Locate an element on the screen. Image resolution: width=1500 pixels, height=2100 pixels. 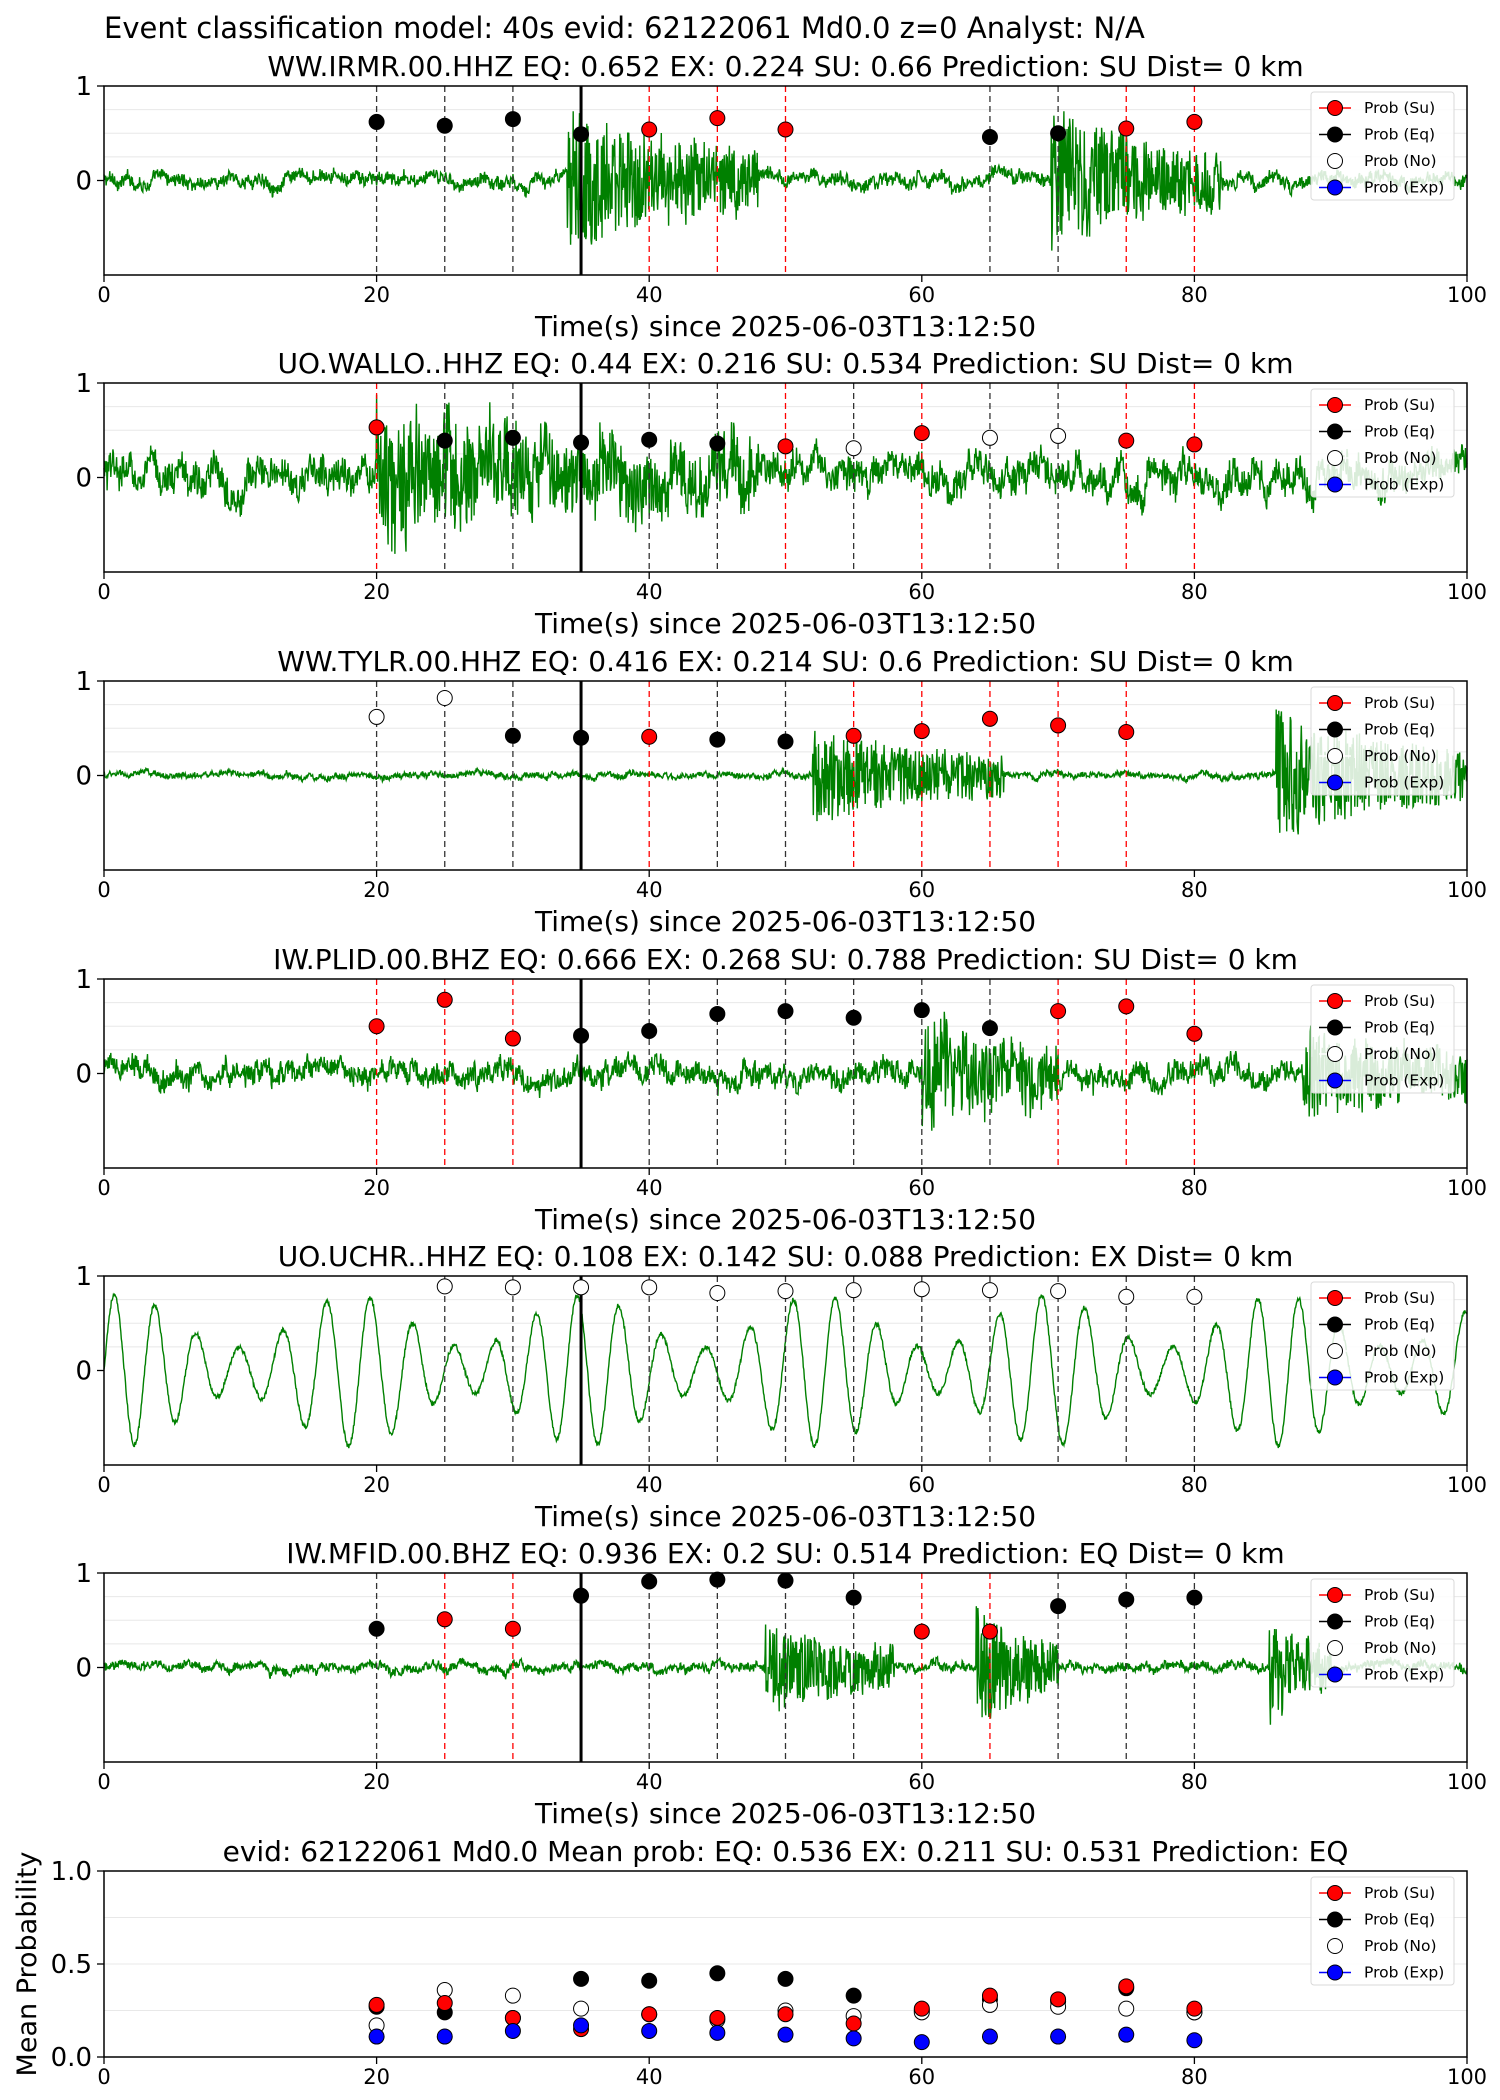
x-tick-label: 20 is located at coordinates (376, 1188).